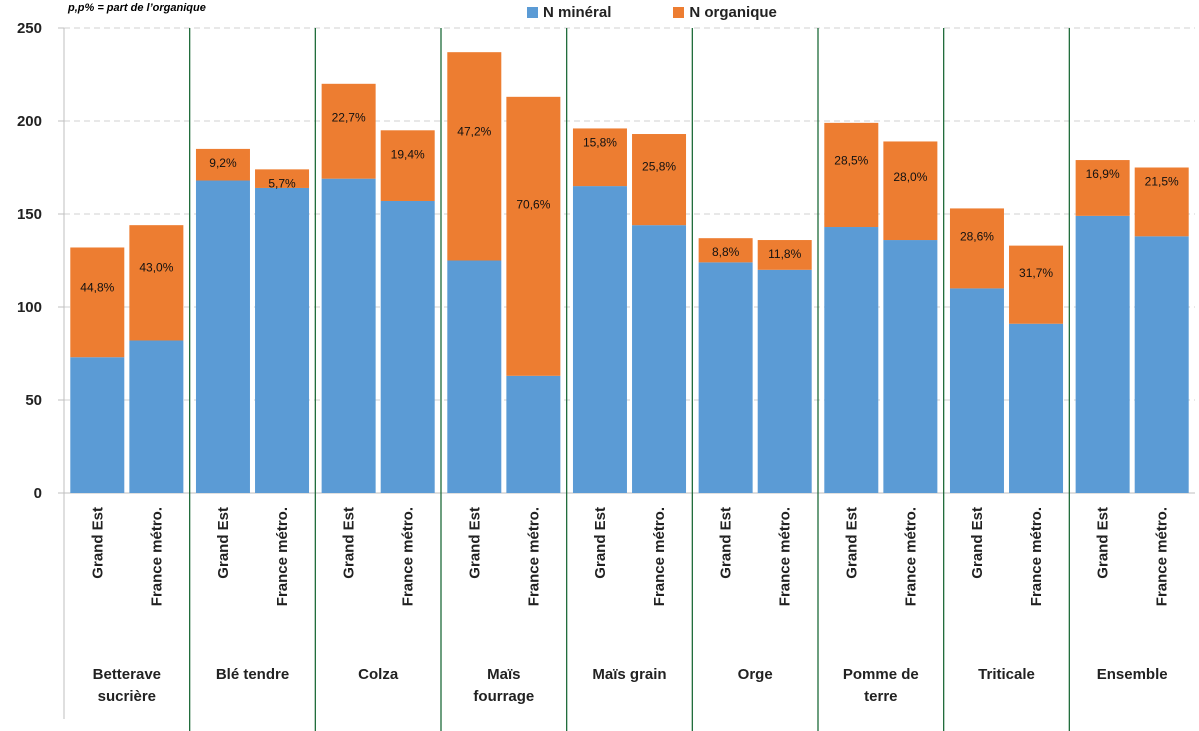 The height and width of the screenshot is (731, 1199). I want to click on legend-swatch-mineral, so click(532, 12).